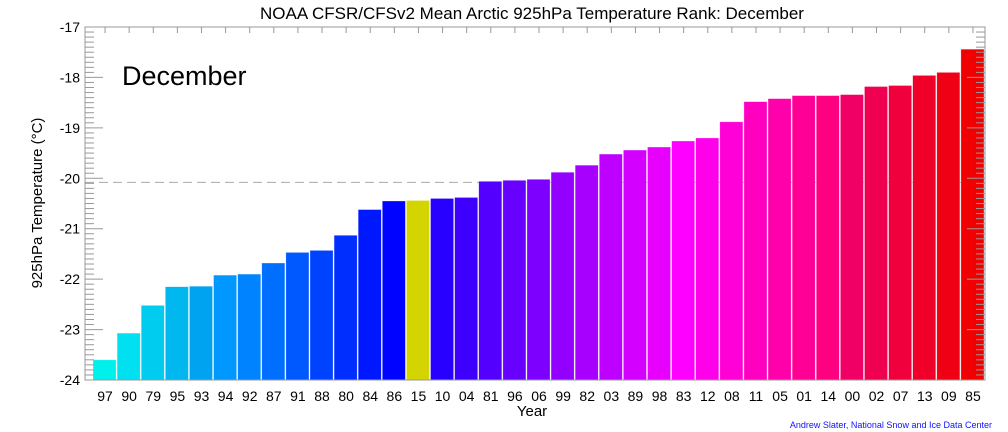 The width and height of the screenshot is (1008, 432). Describe the element at coordinates (636, 396) in the screenshot. I see `x-tick-label: 89` at that location.